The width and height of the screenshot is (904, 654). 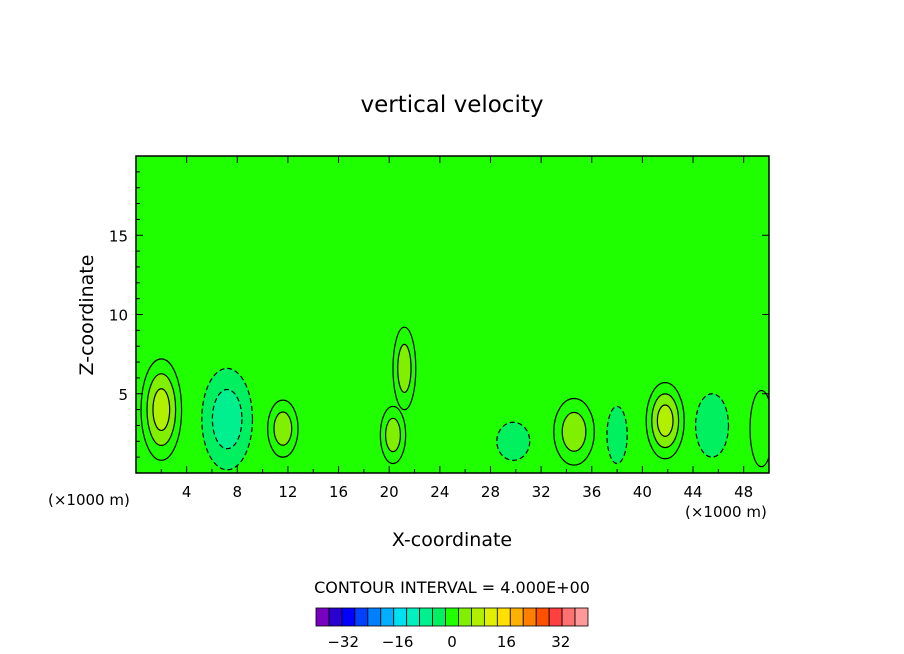 I want to click on x-tick-label: 8, so click(x=238, y=492).